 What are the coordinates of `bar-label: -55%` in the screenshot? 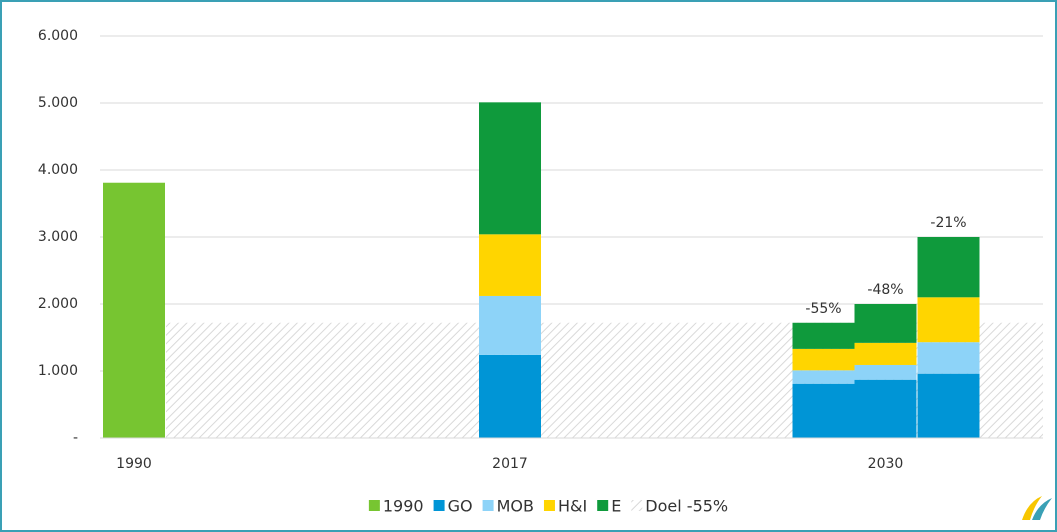 It's located at (823, 309).